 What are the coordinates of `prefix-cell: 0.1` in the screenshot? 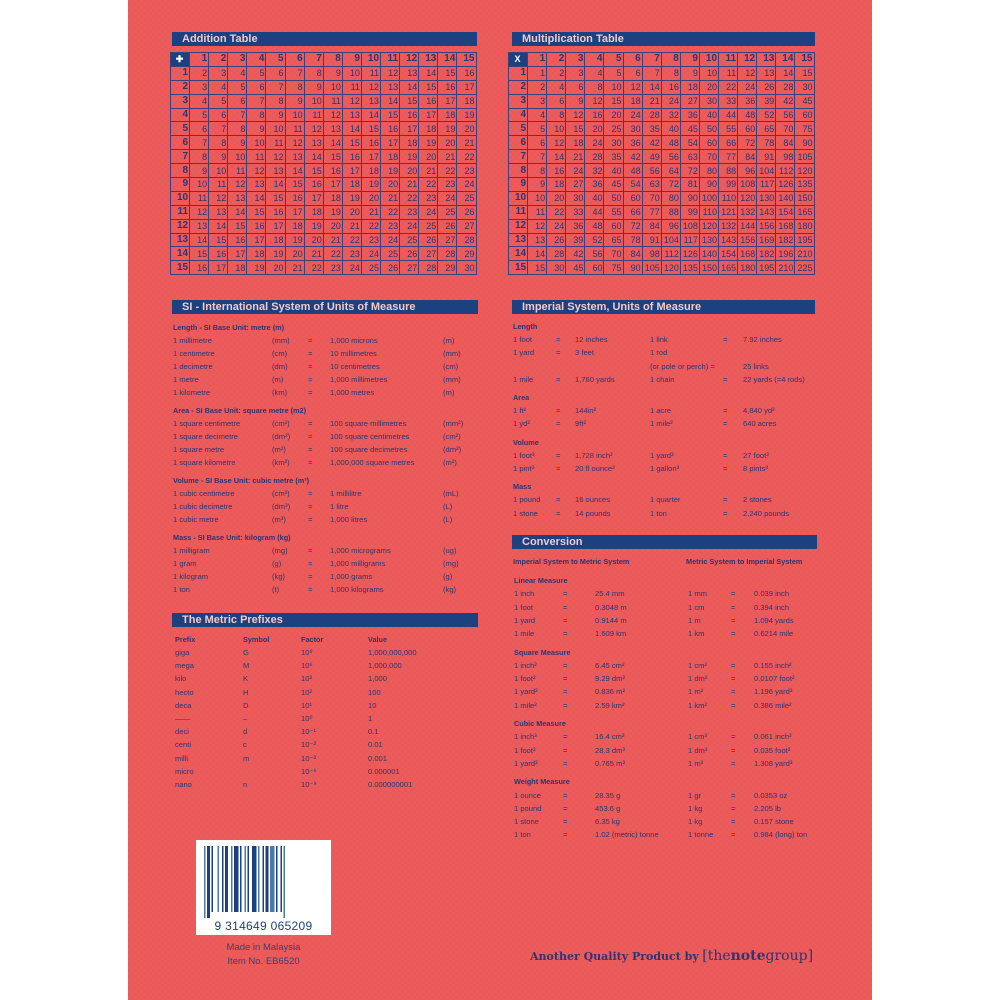 It's located at (373, 732).